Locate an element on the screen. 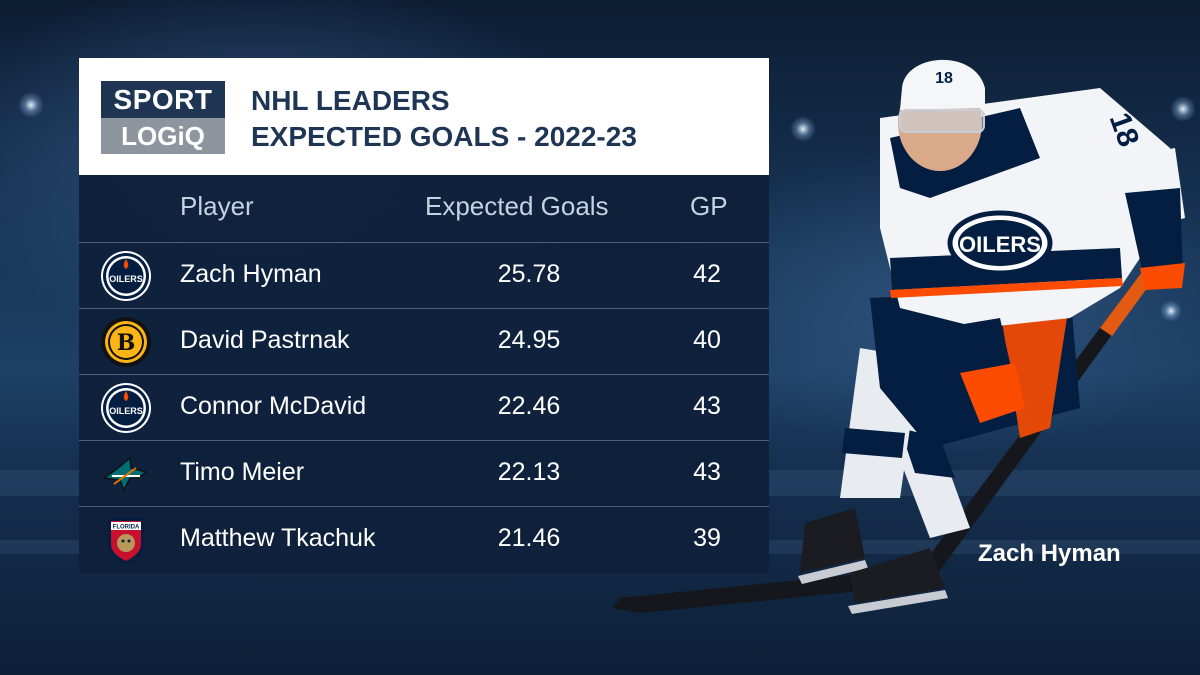 This screenshot has height=675, width=1200. panthers-logo-icon: FLORIDA is located at coordinates (126, 541).